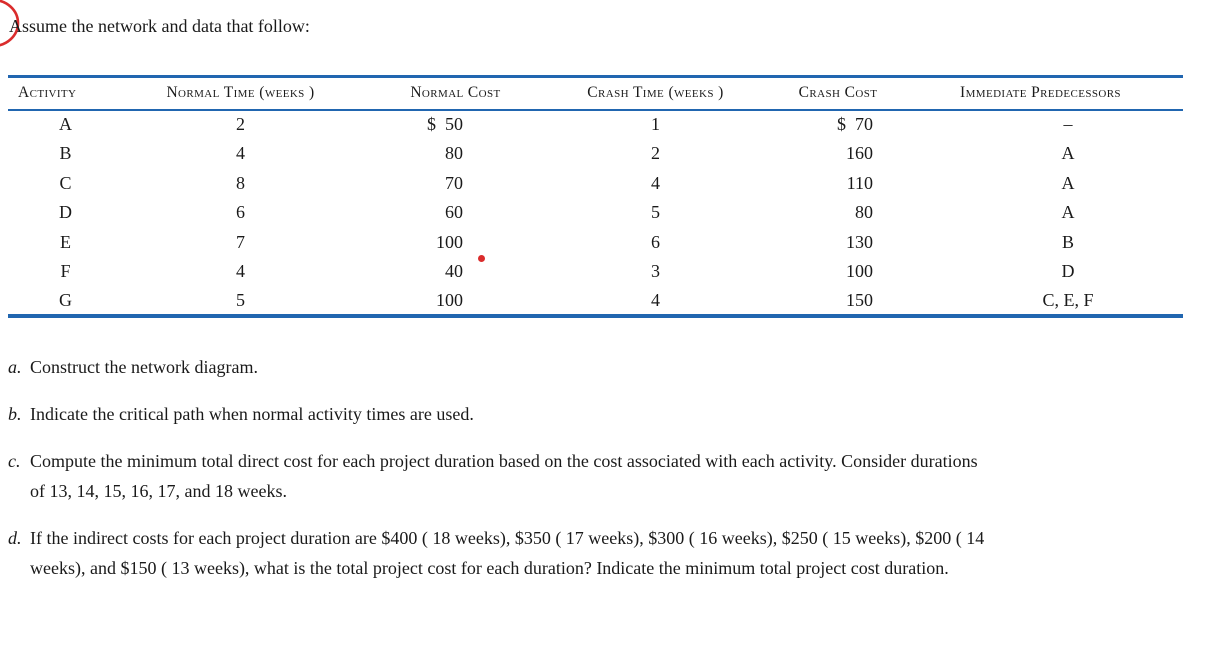 This screenshot has width=1215, height=658. I want to click on table-row: D 6 60 5 80 A, so click(595, 213).